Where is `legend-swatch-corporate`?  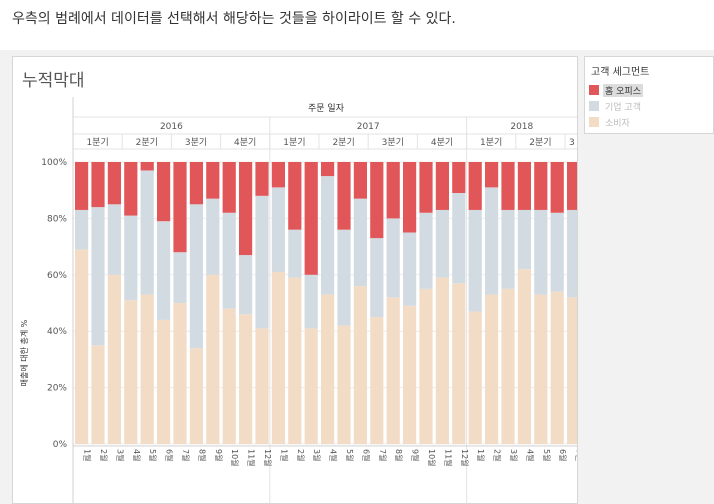 legend-swatch-corporate is located at coordinates (594, 106).